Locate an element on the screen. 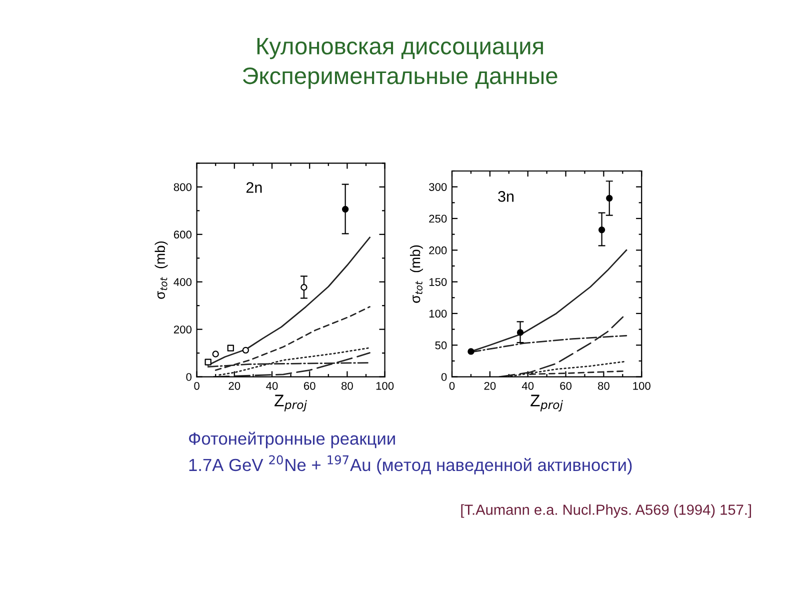 The image size is (800, 600). y-tick-label: 400 is located at coordinates (183, 282).